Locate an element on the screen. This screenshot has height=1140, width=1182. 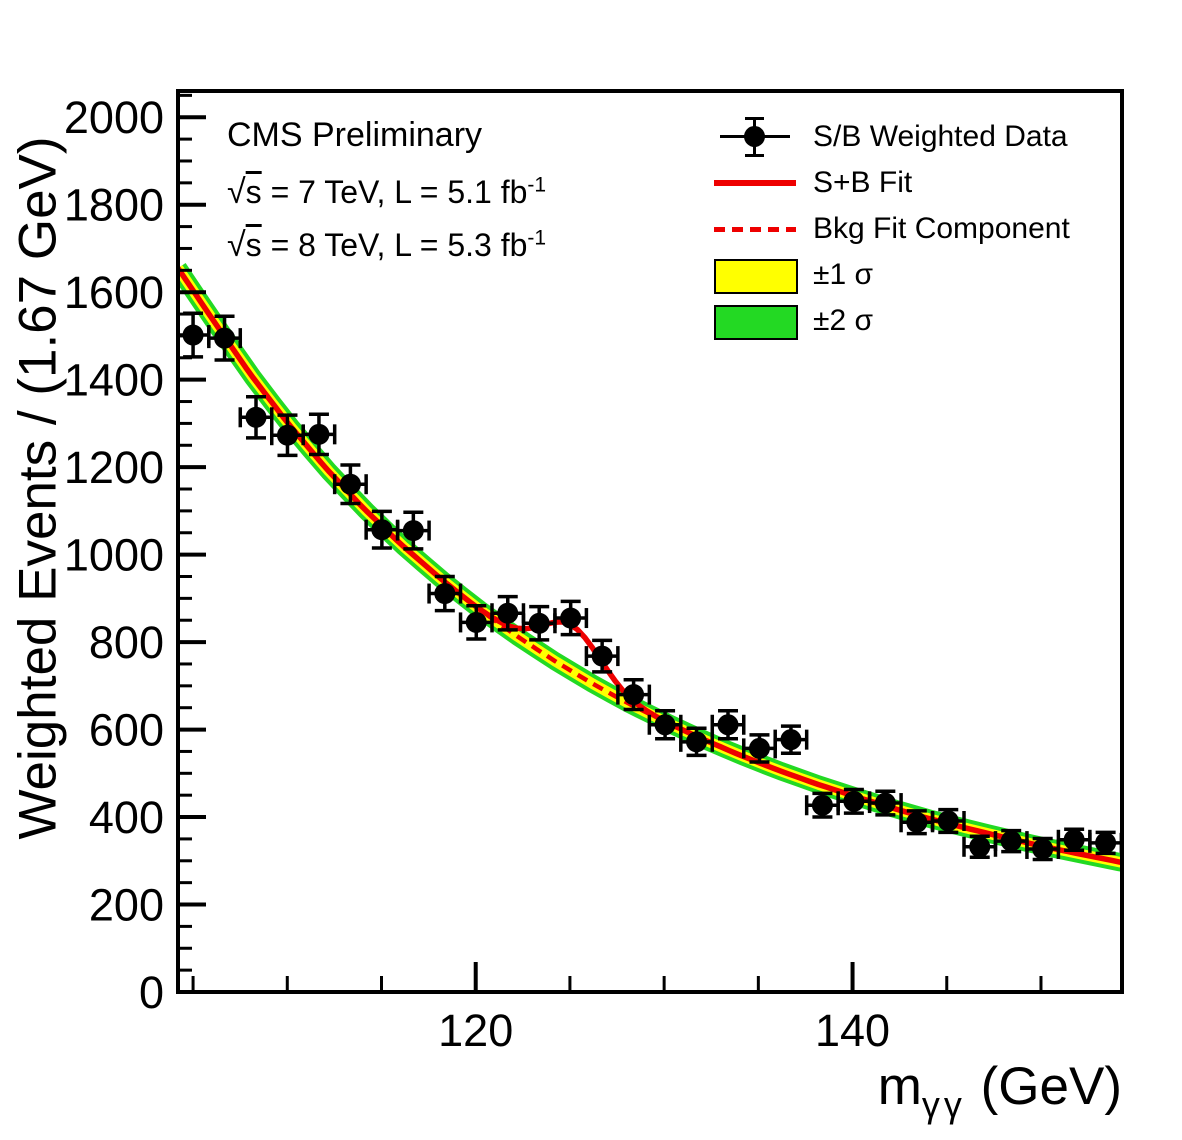
legend-item-data: S/B Weighted Data is located at coordinates (922, 137).